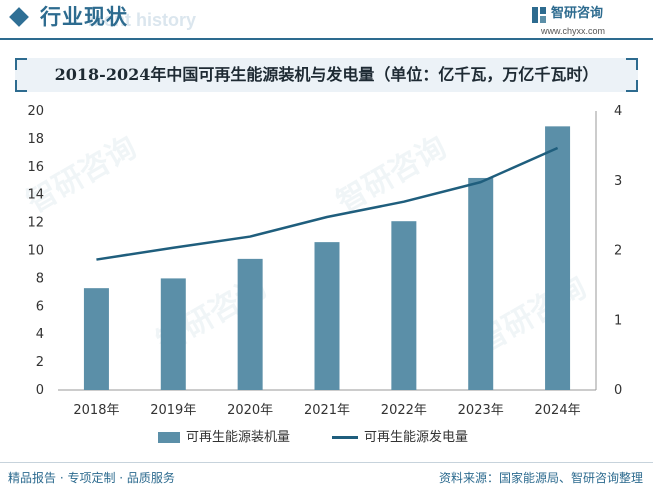 The height and width of the screenshot is (491, 653). Describe the element at coordinates (35, 223) in the screenshot. I see `y-left-tick-label: 12` at that location.